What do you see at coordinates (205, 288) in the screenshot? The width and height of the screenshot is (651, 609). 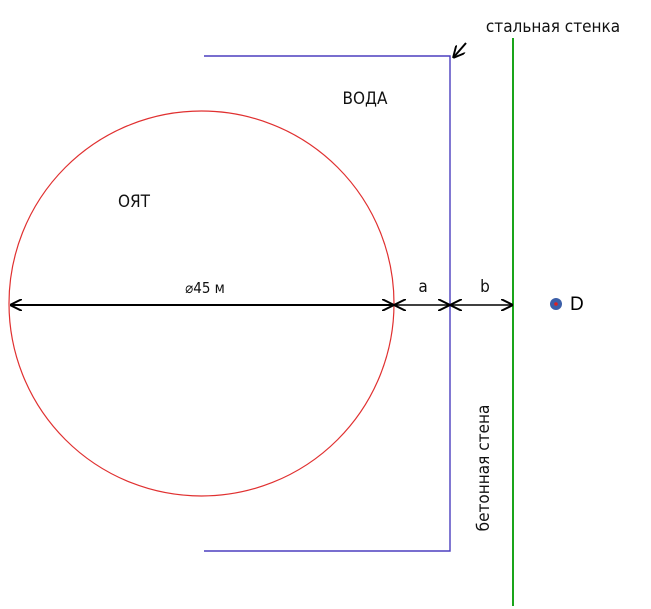 I see `diameter-label: ⌀45 м` at bounding box center [205, 288].